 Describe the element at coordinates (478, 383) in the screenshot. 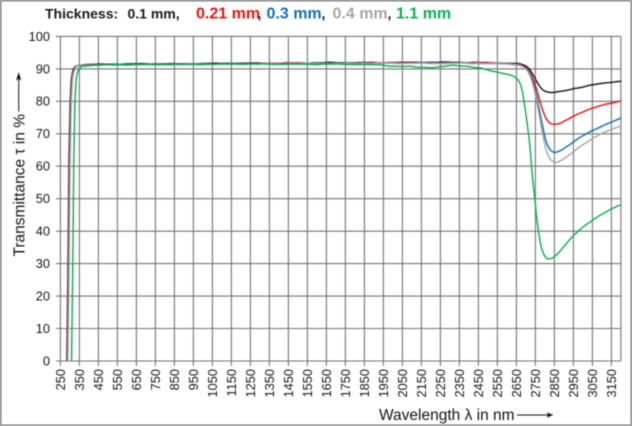

I see `svg-text: 2450` at that location.